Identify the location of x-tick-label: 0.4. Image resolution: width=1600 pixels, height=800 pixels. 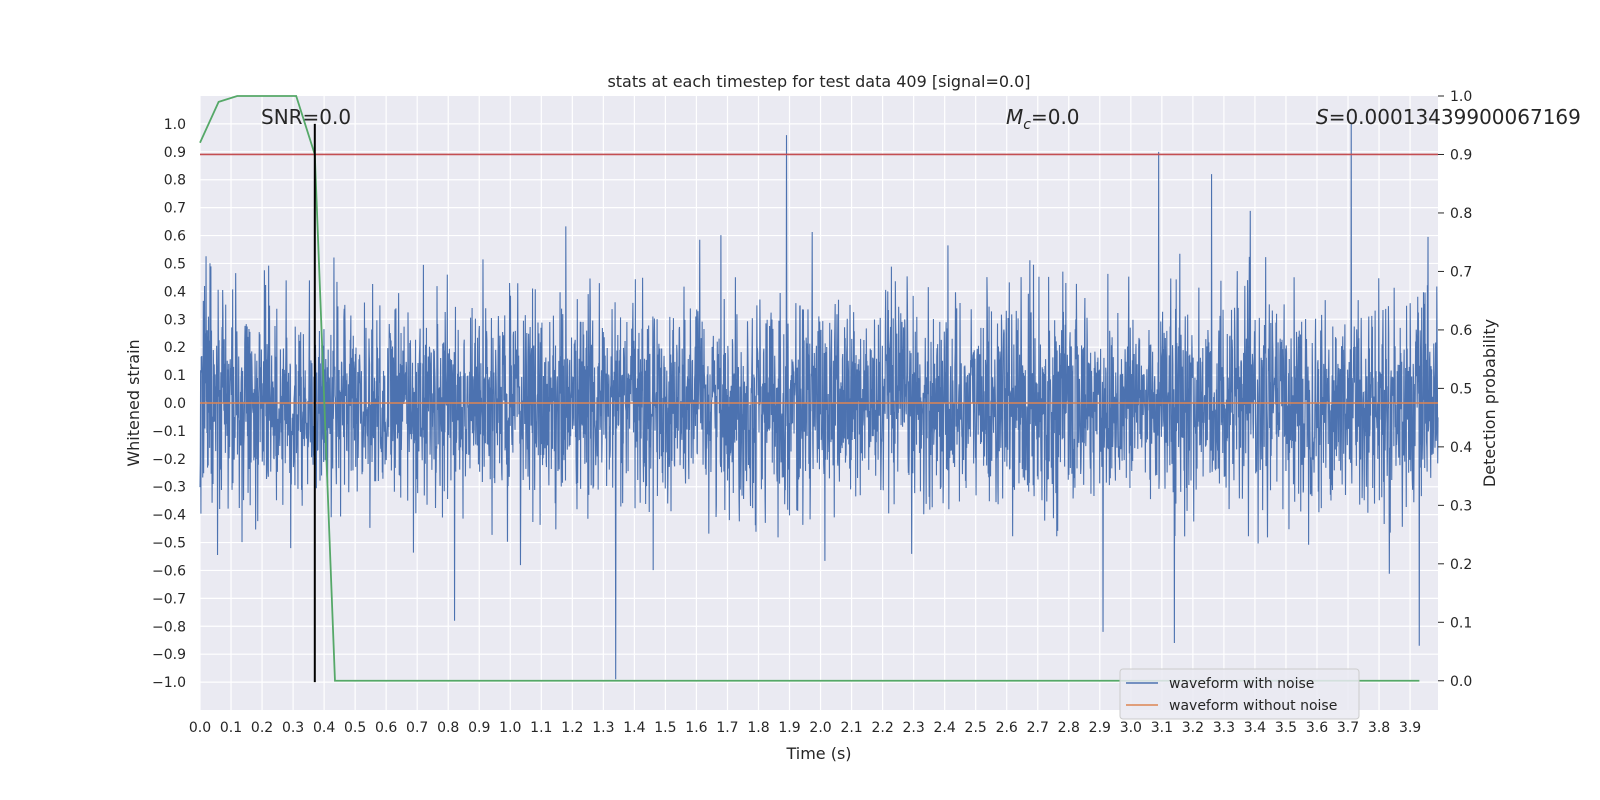
(324, 728).